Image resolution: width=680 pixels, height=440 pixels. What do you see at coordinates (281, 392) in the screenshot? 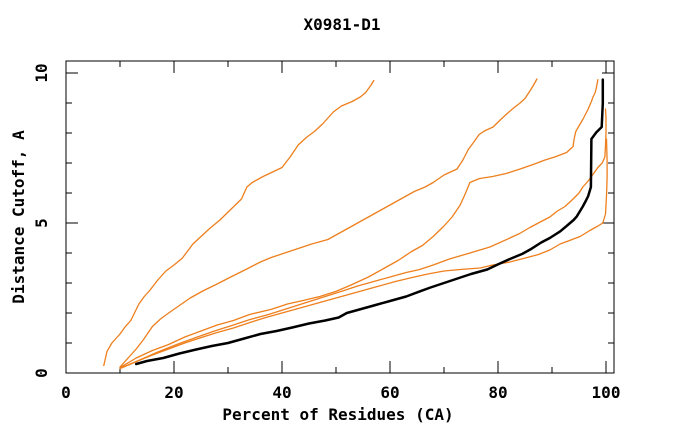
I see `x-tick-label: 40` at bounding box center [281, 392].